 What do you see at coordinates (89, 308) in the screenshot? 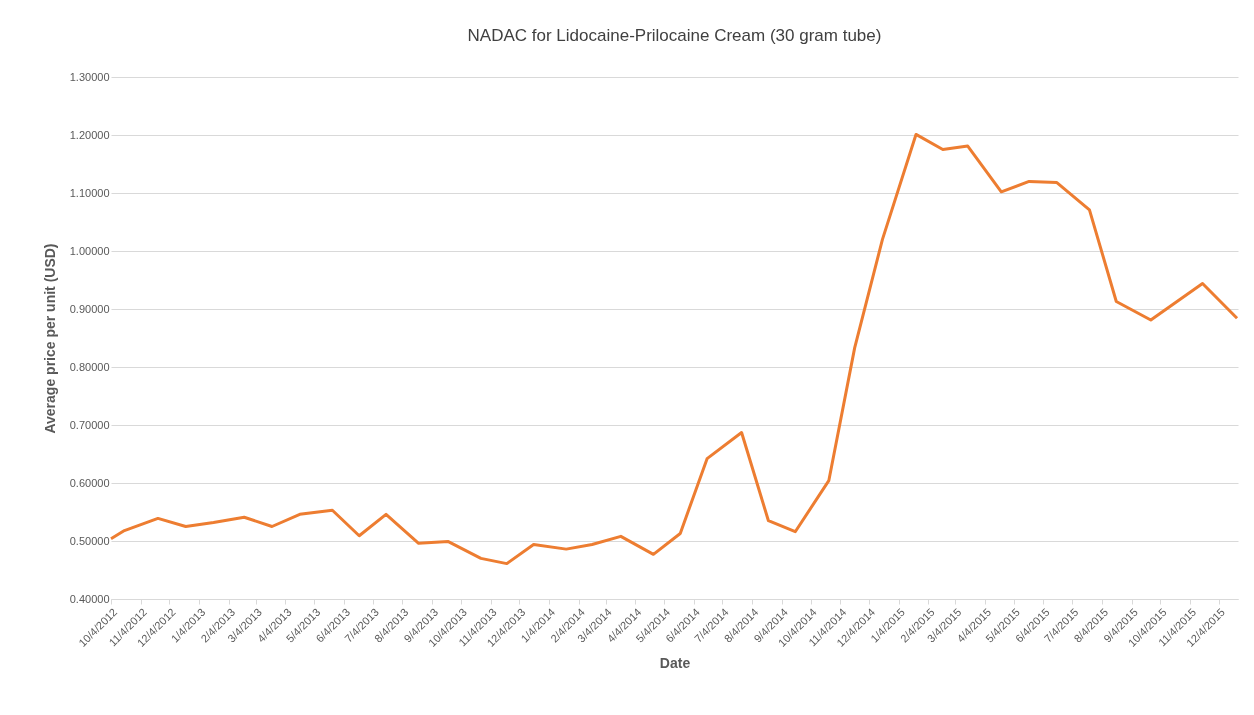
I see `y-tick-label: 0.90000` at bounding box center [89, 308].